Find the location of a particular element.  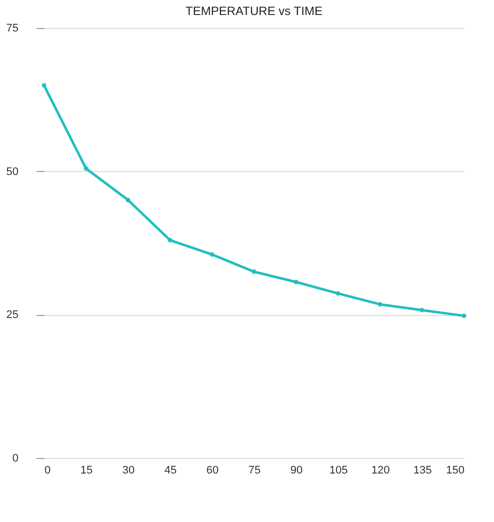

x-tick-label: 90 is located at coordinates (296, 470).